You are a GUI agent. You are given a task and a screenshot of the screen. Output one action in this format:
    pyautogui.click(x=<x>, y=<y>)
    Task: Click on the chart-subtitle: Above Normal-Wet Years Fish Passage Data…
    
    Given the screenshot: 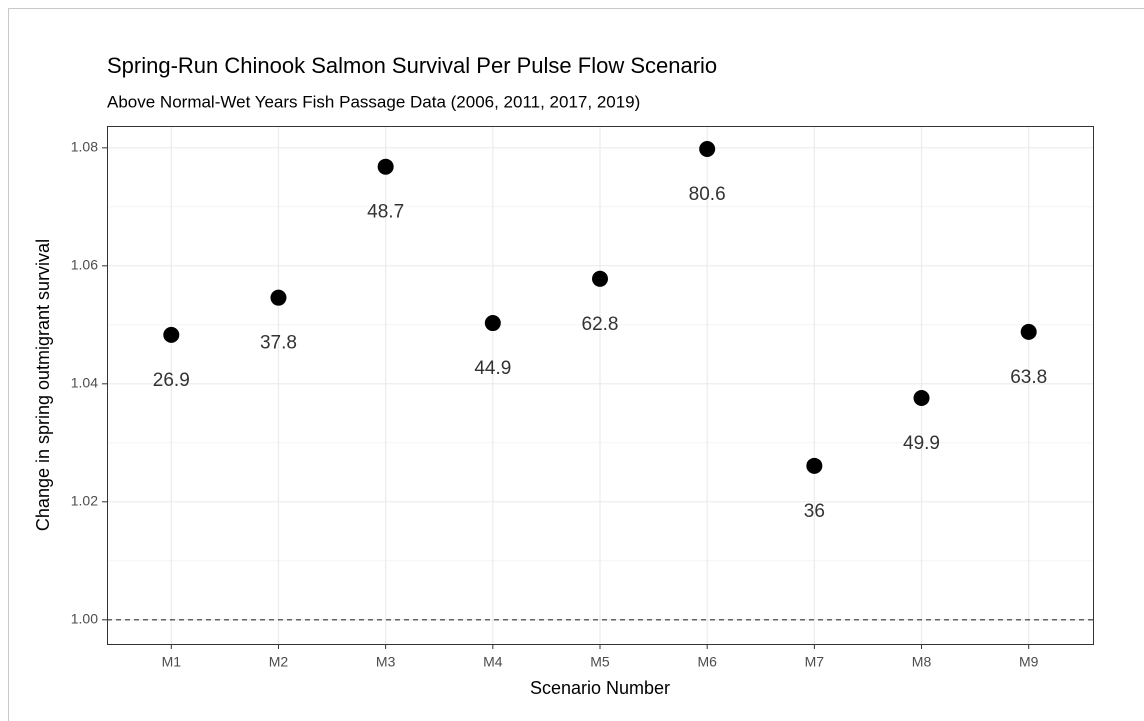 What is the action you would take?
    pyautogui.click(x=373, y=101)
    